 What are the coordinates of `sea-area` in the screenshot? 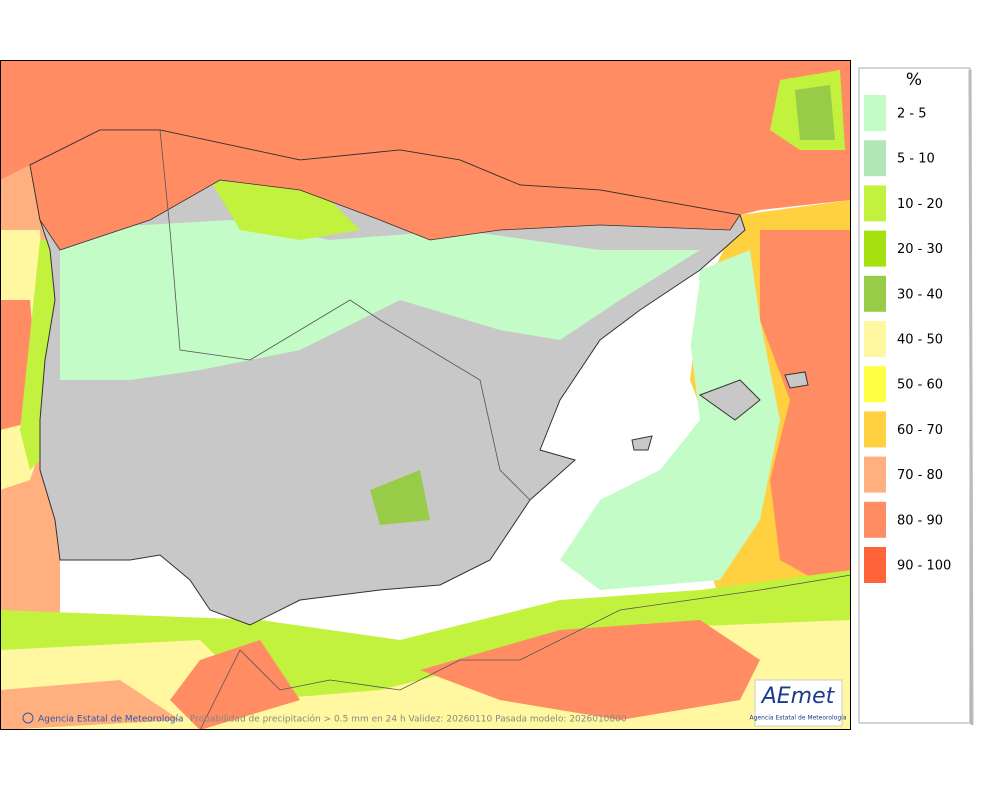 It's located at (650, 380).